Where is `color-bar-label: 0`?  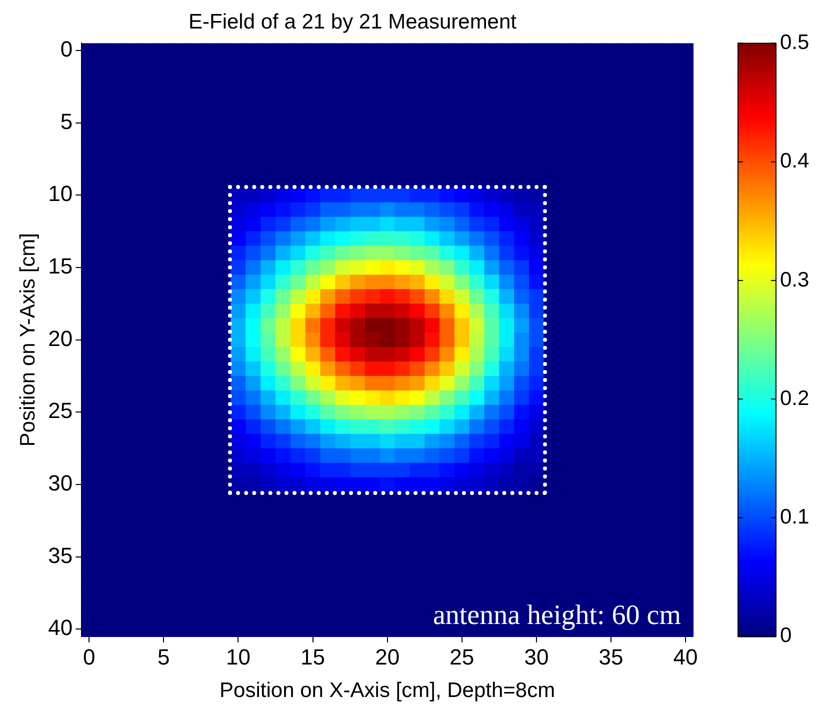 color-bar-label: 0 is located at coordinates (786, 636).